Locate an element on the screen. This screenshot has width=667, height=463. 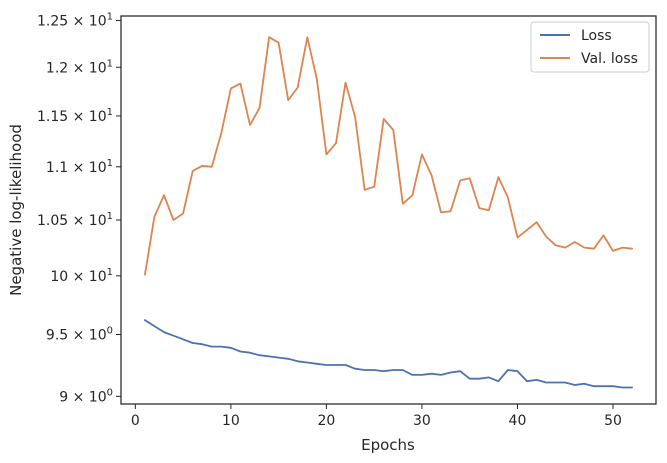
y-tick-label: 1.05 × 10¹ is located at coordinates (75, 220).